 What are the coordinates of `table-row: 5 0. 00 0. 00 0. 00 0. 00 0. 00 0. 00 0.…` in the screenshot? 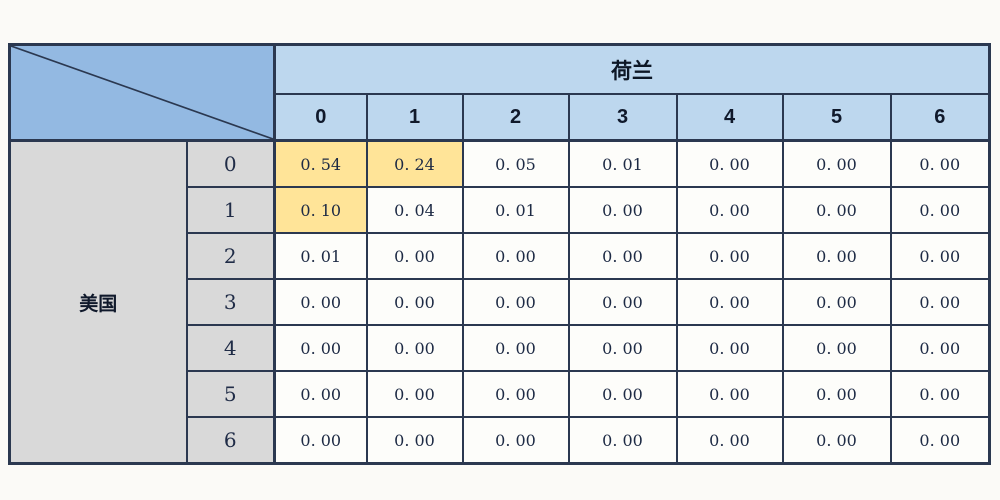 It's located at (500, 394).